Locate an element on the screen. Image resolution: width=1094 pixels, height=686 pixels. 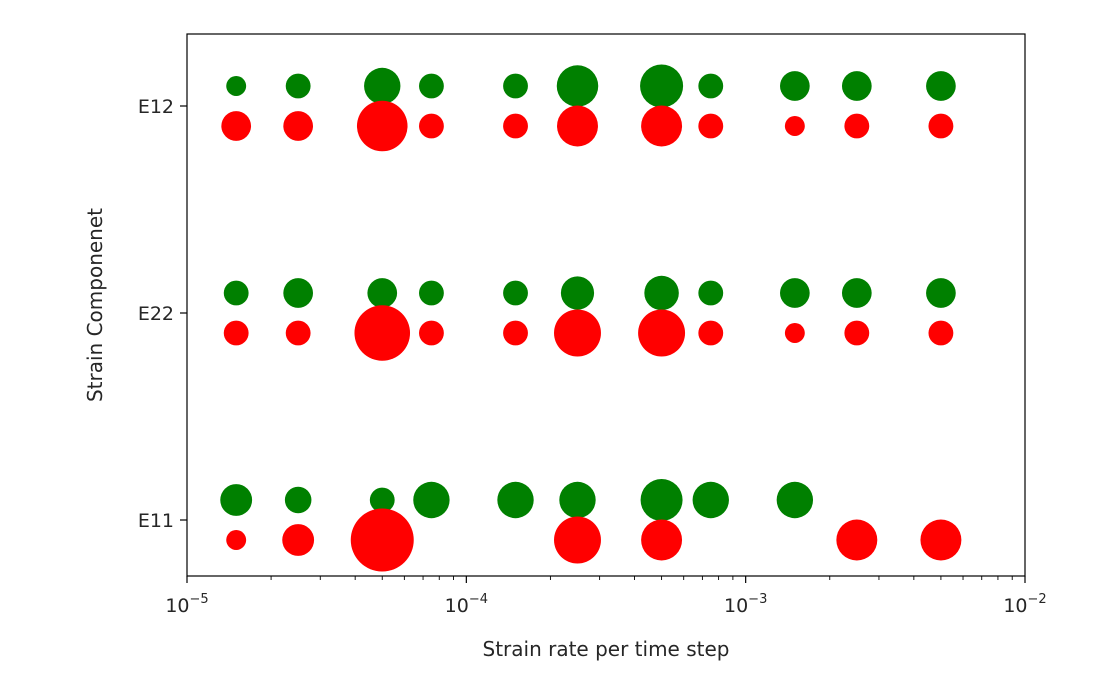
x-tick-label: 10⁻⁵ is located at coordinates (186, 604).